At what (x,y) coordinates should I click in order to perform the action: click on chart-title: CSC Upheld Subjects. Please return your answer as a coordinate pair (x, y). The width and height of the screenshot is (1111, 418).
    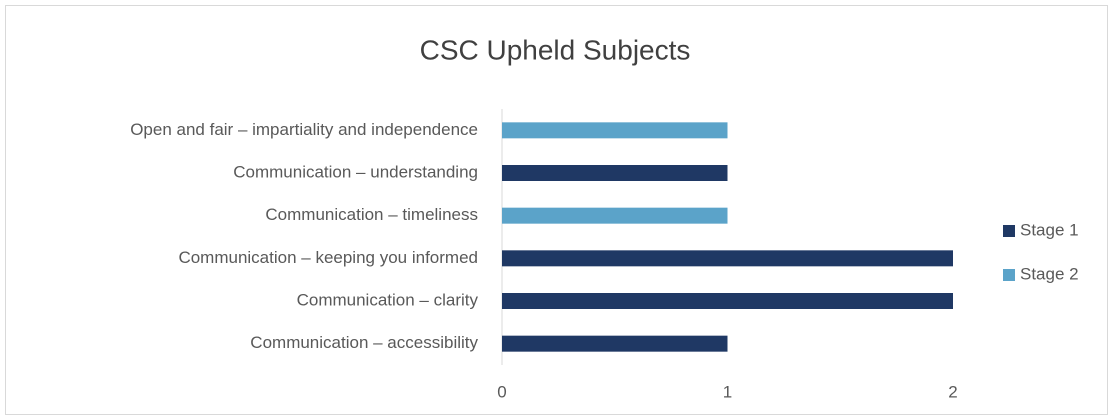
    Looking at the image, I should click on (555, 49).